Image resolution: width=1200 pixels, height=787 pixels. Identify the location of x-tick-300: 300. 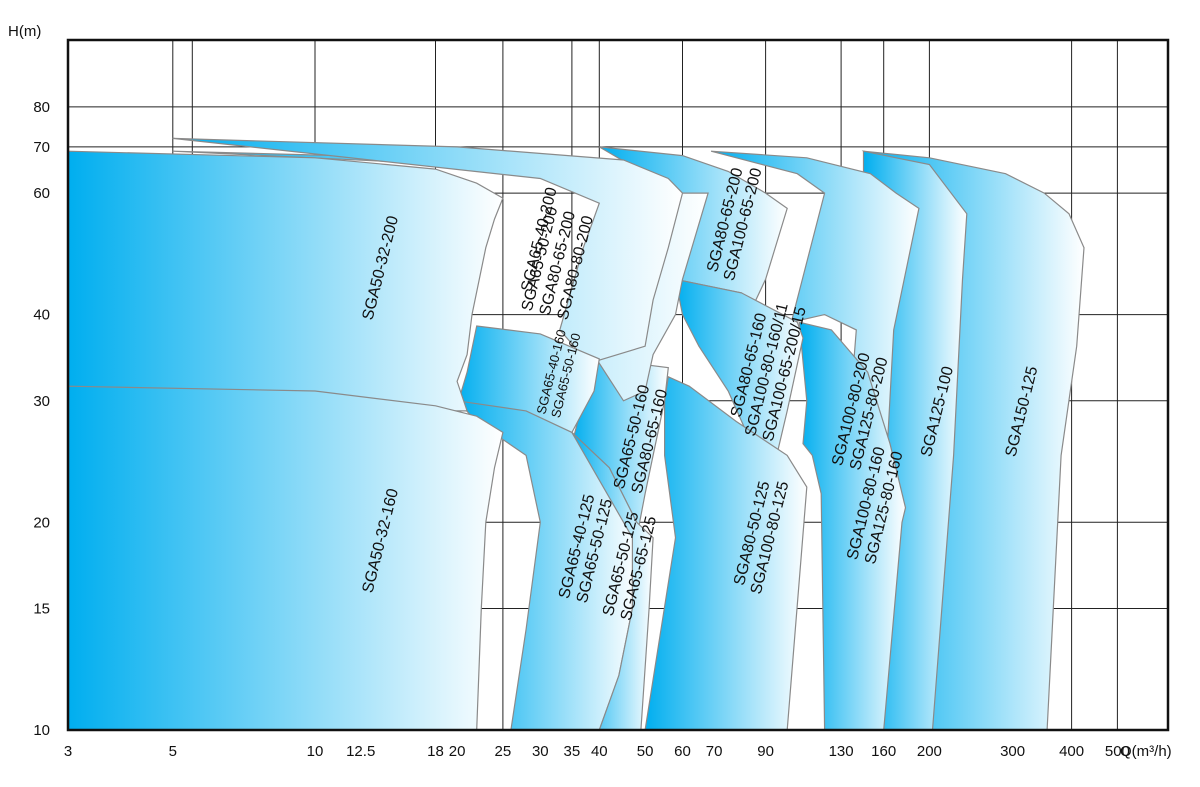
(1012, 751).